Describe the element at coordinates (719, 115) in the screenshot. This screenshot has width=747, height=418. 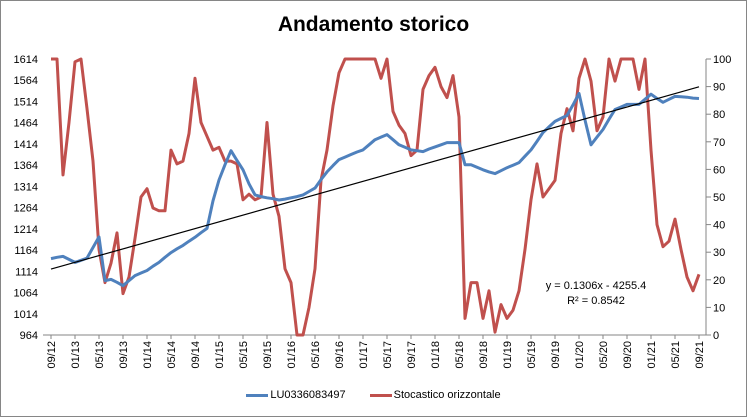
I see `y-right-tick-label: 80` at that location.